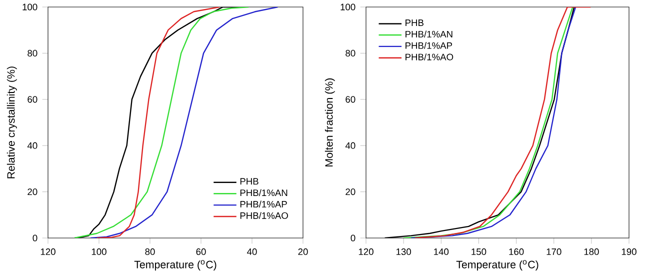 The width and height of the screenshot is (648, 271). Describe the element at coordinates (441, 251) in the screenshot. I see `x-tick-label: 140` at that location.